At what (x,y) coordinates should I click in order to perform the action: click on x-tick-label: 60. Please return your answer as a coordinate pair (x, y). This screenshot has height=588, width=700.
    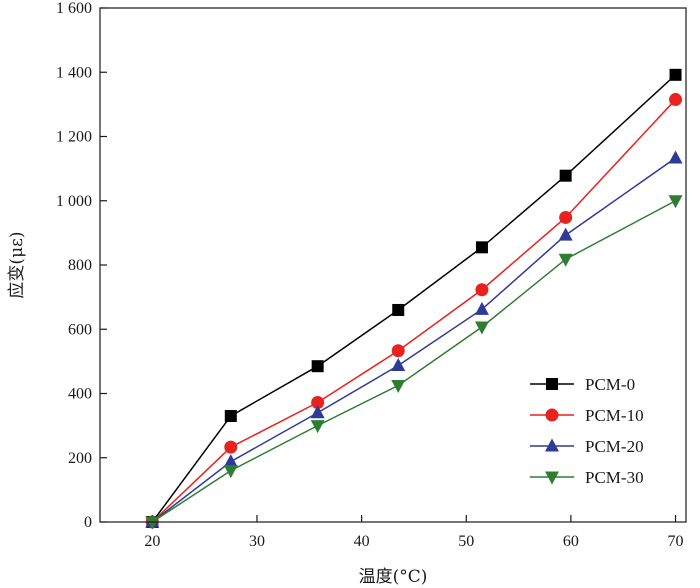
    Looking at the image, I should click on (571, 541).